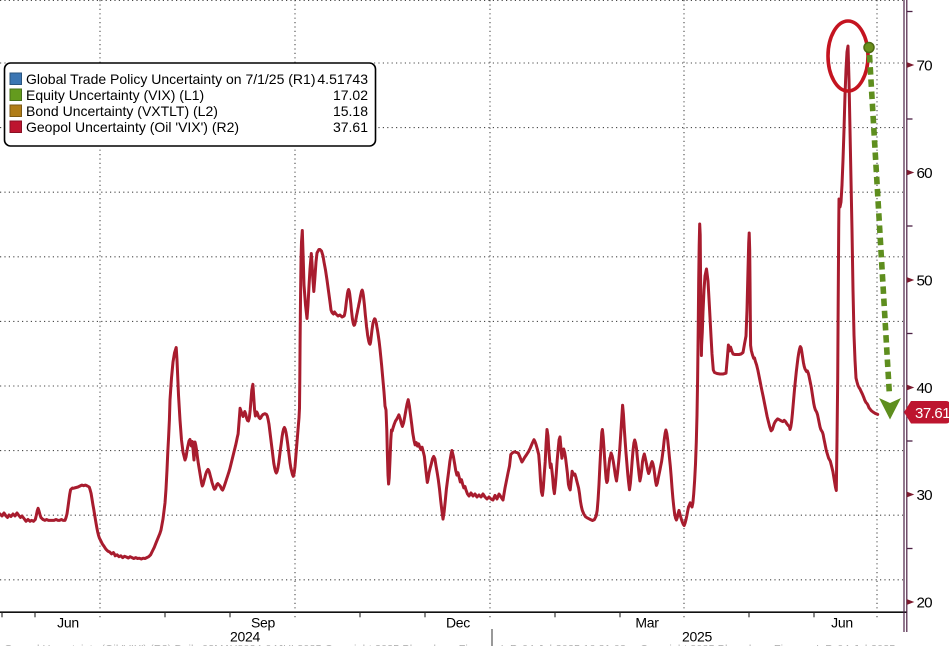  I want to click on svg-text: 30, so click(925, 495).